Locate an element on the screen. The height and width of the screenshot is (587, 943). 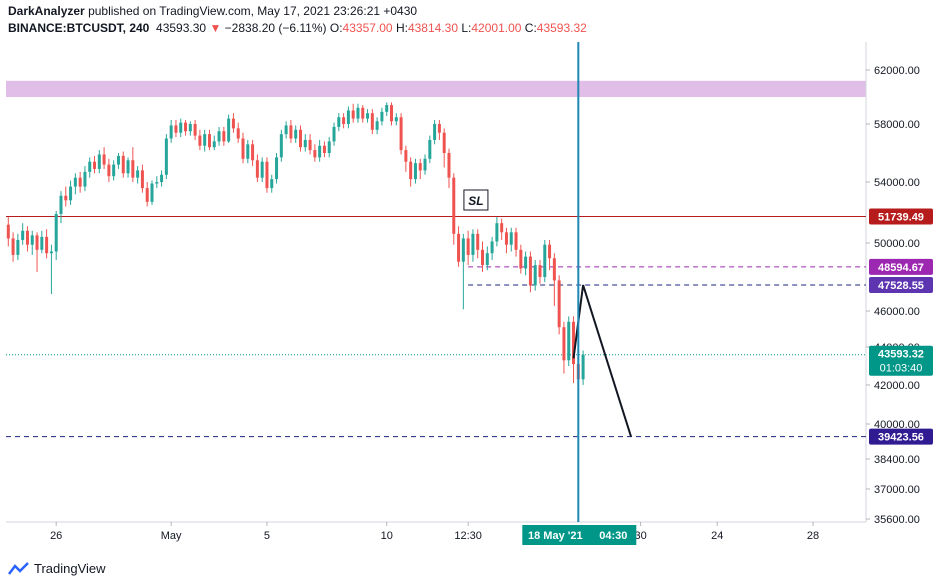
tradingview-logo: TradingView is located at coordinates (57, 568).